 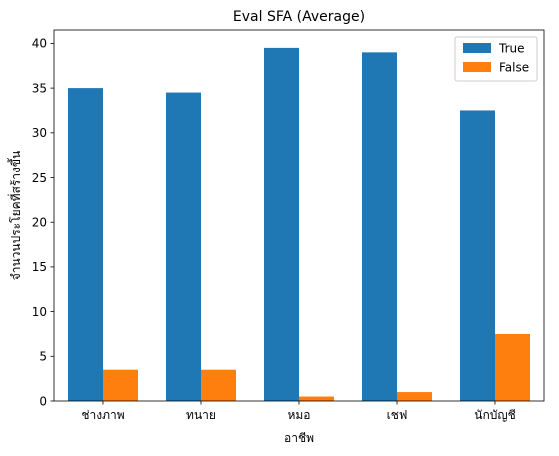 I want to click on y-tick-label: 40, so click(x=39, y=44).